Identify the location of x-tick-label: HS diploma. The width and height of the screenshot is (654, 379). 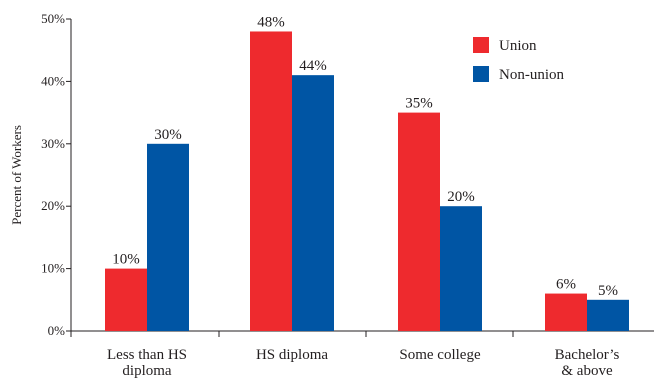
(292, 355).